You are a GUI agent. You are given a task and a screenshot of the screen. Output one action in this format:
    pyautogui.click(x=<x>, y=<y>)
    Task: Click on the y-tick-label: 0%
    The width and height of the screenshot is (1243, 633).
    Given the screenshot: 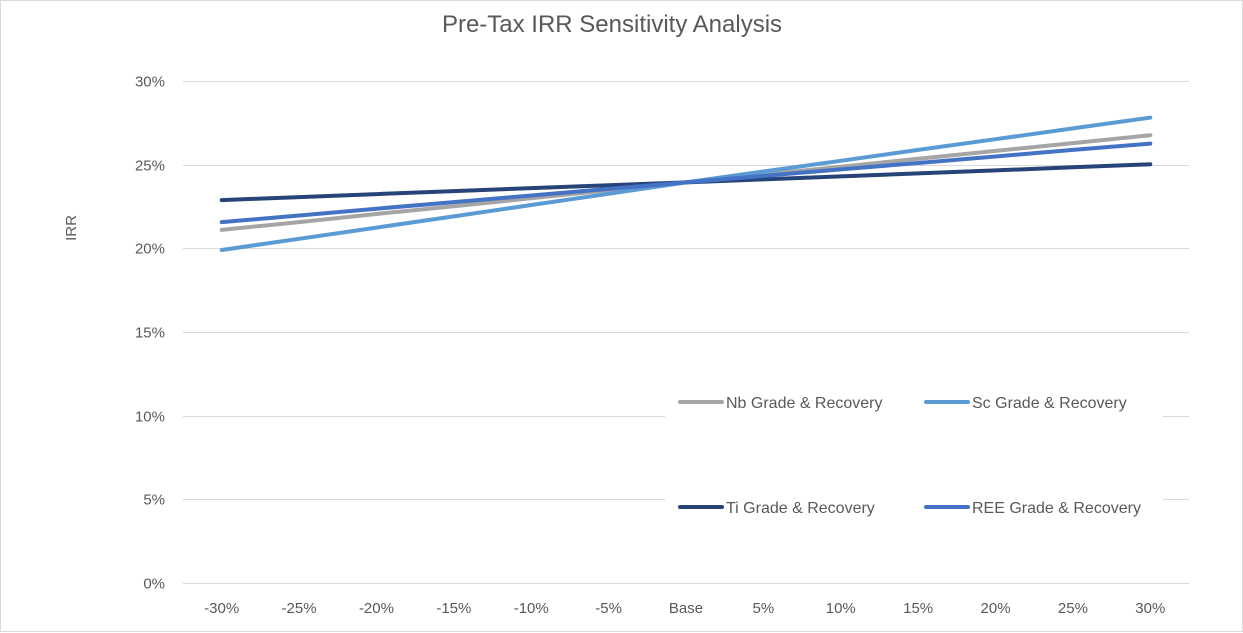 What is the action you would take?
    pyautogui.click(x=154, y=584)
    